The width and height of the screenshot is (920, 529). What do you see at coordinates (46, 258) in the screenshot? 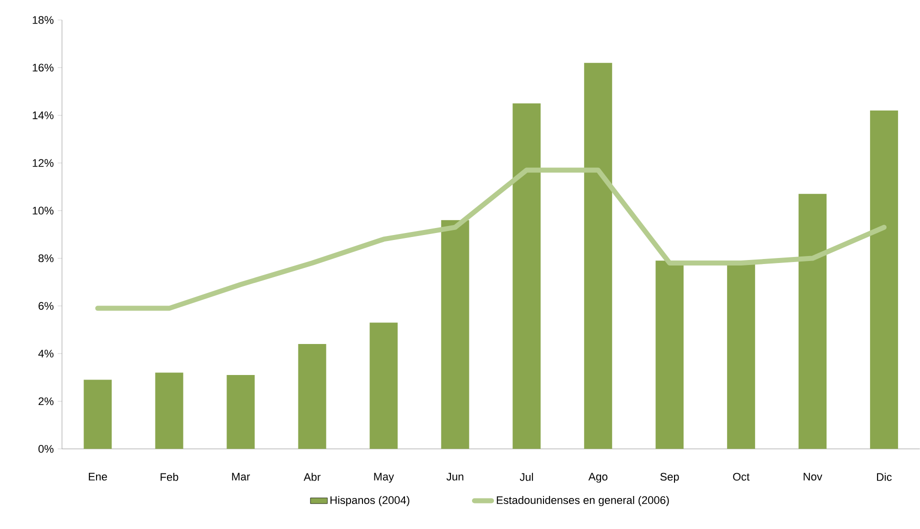
I see `y-tick-label: 8%` at bounding box center [46, 258].